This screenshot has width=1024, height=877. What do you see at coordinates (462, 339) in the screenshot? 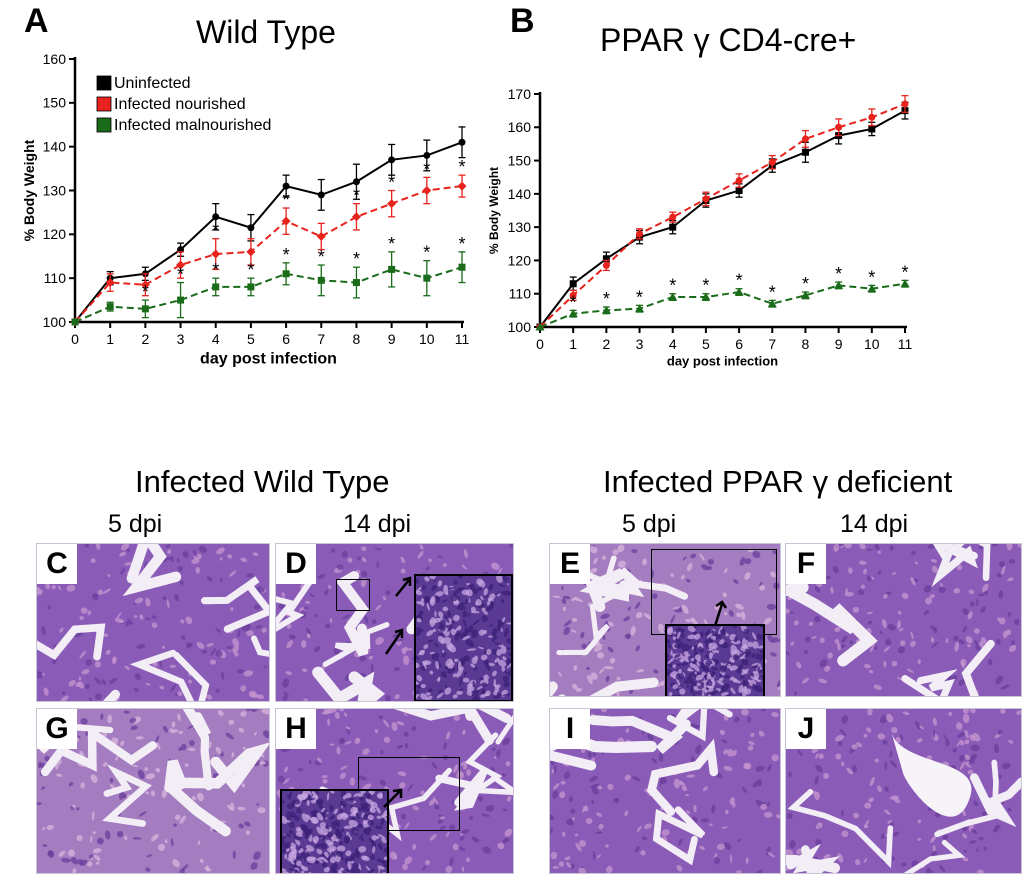
I see `x-tick-label: 11` at bounding box center [462, 339].